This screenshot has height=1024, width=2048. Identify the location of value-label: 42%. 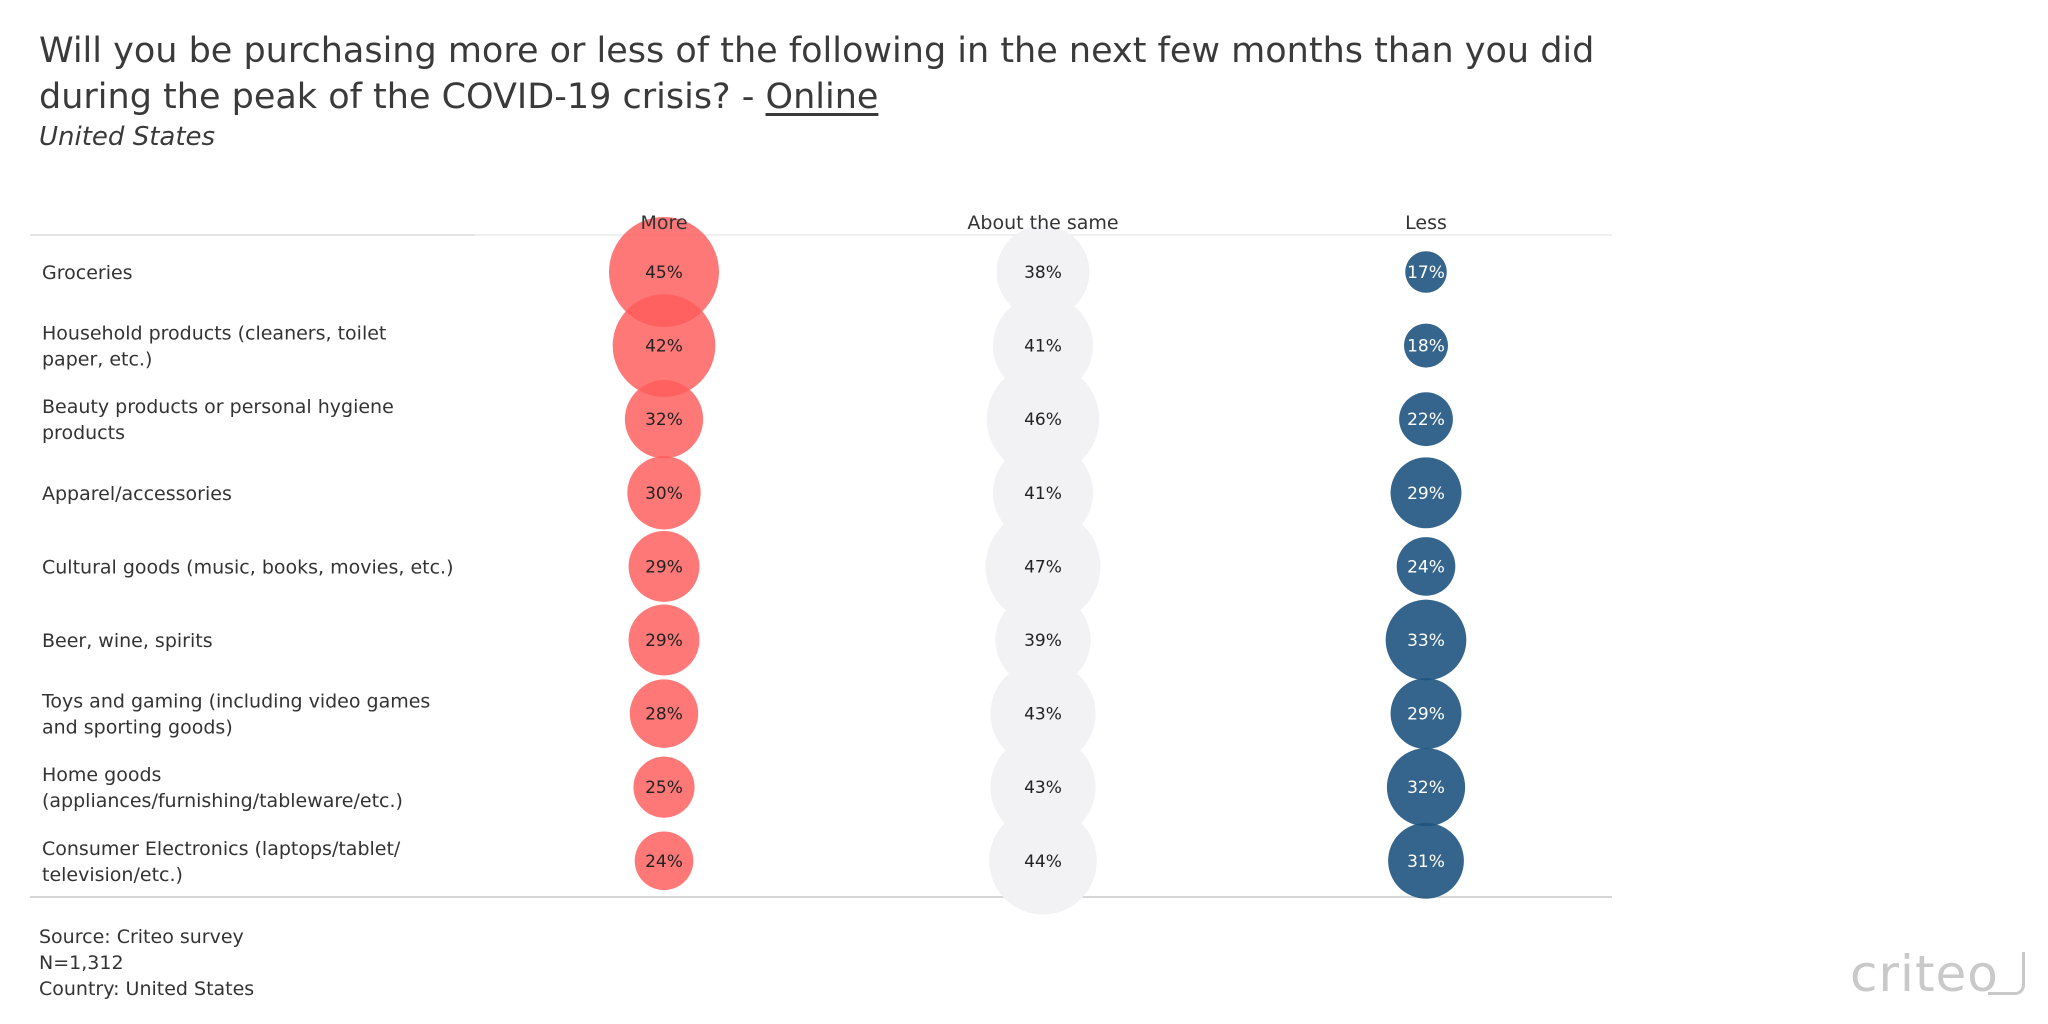
(664, 347).